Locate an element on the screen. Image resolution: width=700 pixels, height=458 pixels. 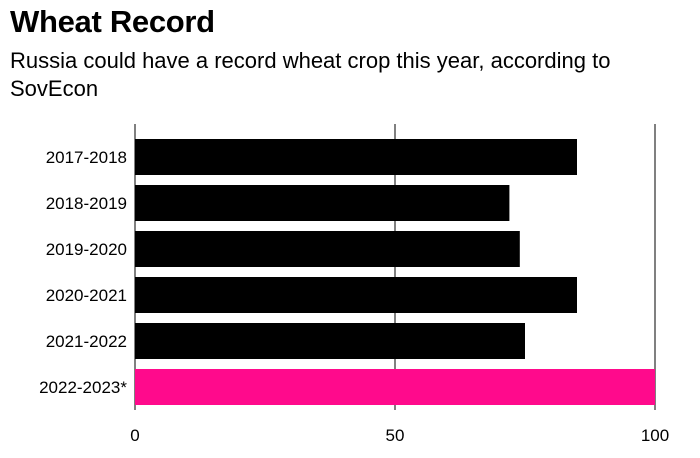
category-label: 2019-2020 is located at coordinates (86, 249).